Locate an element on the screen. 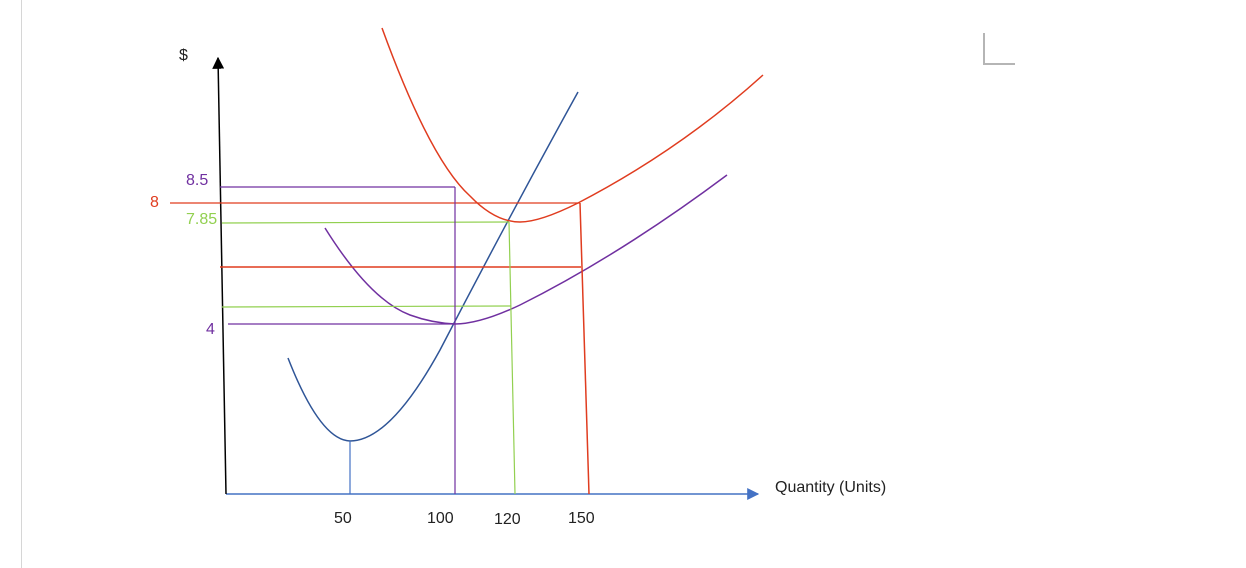 This screenshot has height=568, width=1246. guide-h-green-mid is located at coordinates (366, 306).